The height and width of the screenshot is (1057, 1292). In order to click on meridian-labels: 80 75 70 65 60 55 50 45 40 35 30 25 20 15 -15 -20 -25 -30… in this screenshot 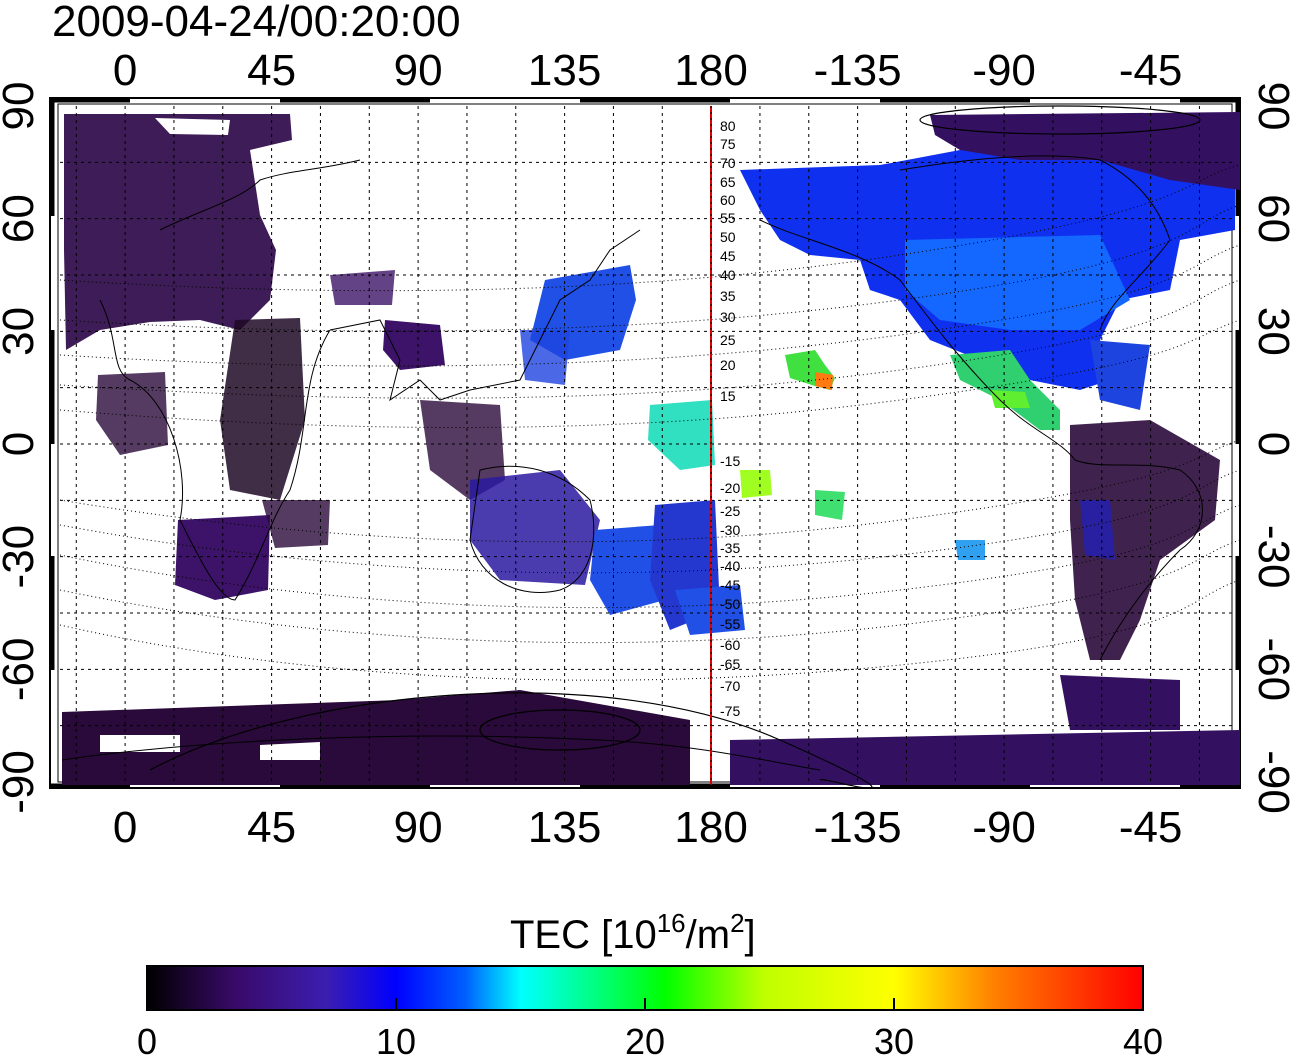, I will do `click(730, 418)`.